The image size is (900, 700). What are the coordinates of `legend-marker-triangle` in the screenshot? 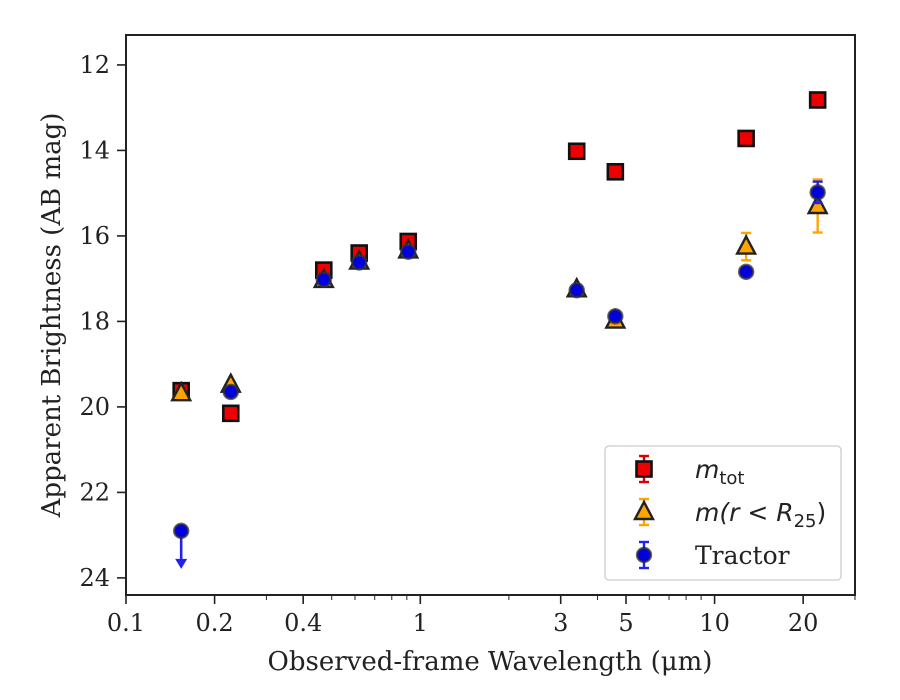 It's located at (644, 510).